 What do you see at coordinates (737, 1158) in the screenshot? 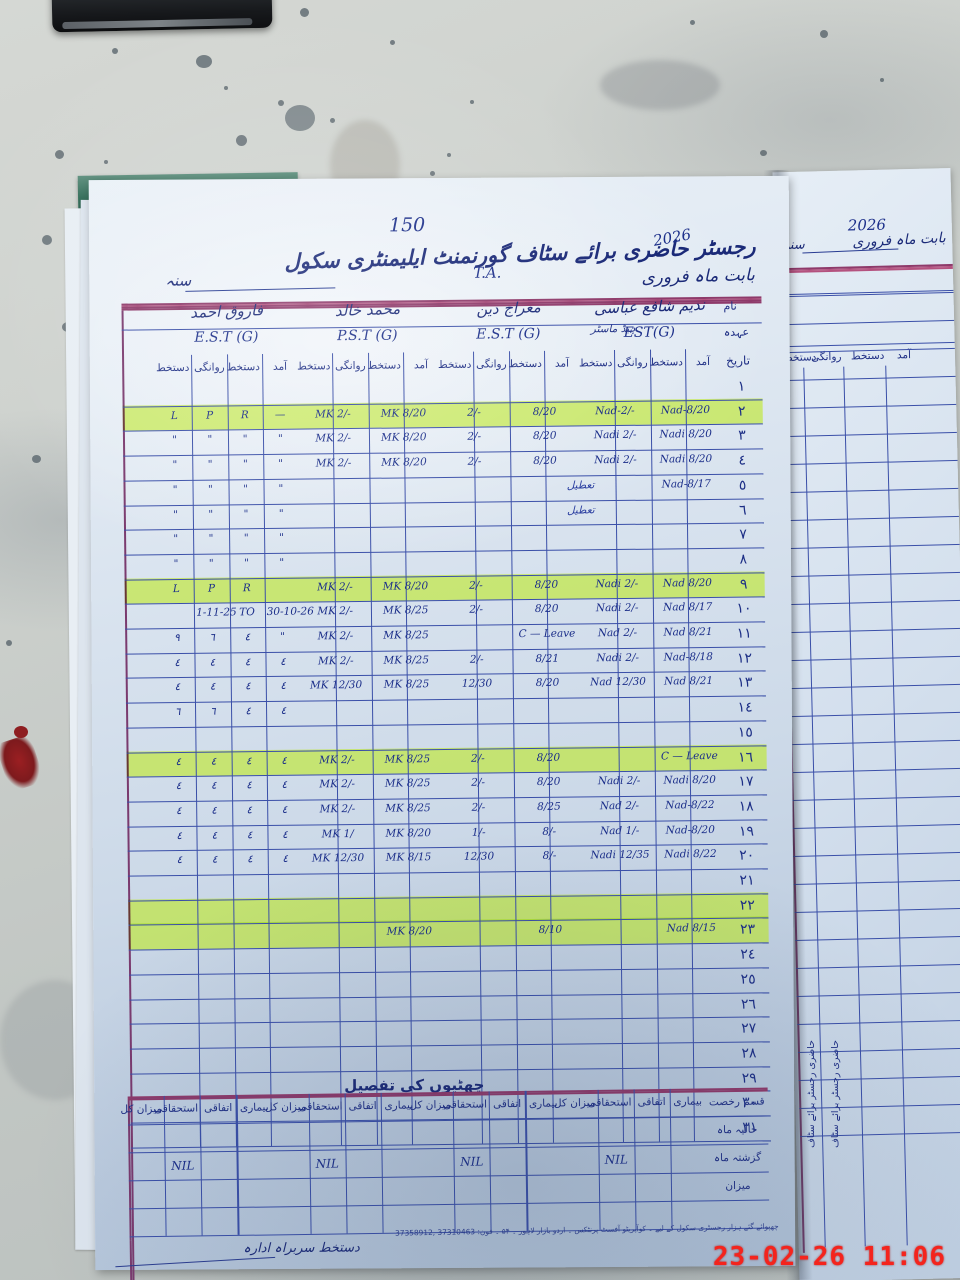
I see `leave-row-label-3: گزشتہ ماہ` at bounding box center [737, 1158].